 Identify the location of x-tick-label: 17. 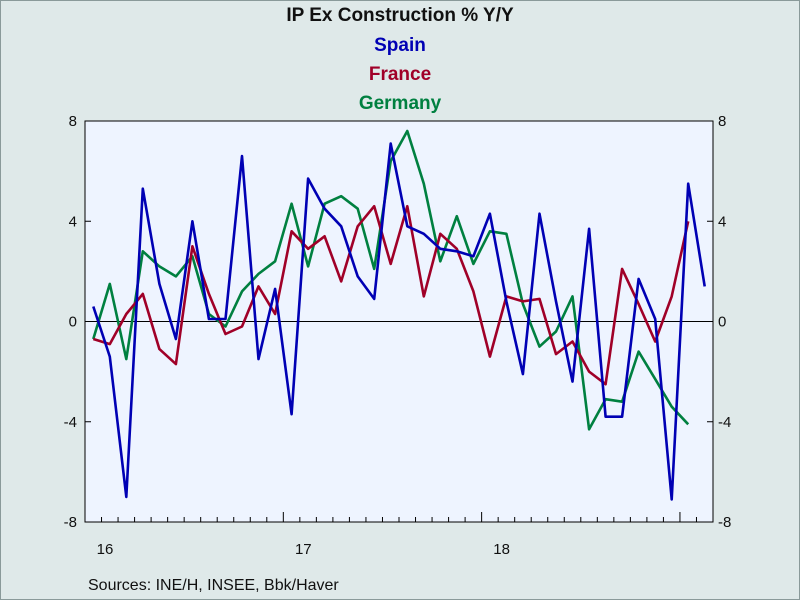
(303, 549).